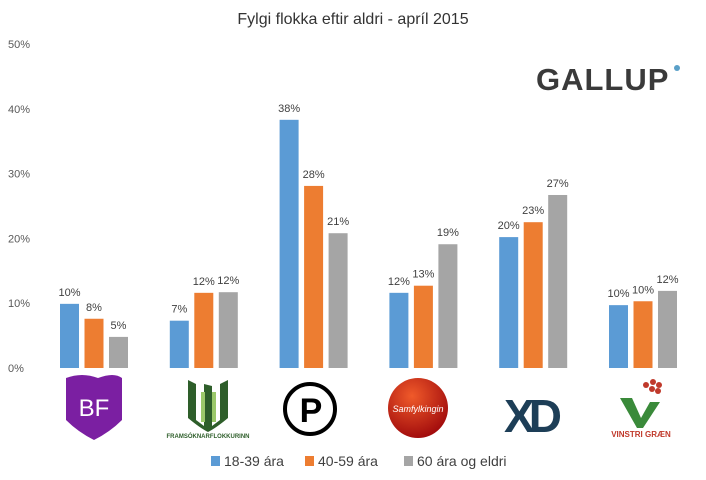 This screenshot has height=480, width=706. I want to click on brand-text: GALLUP, so click(602, 79).